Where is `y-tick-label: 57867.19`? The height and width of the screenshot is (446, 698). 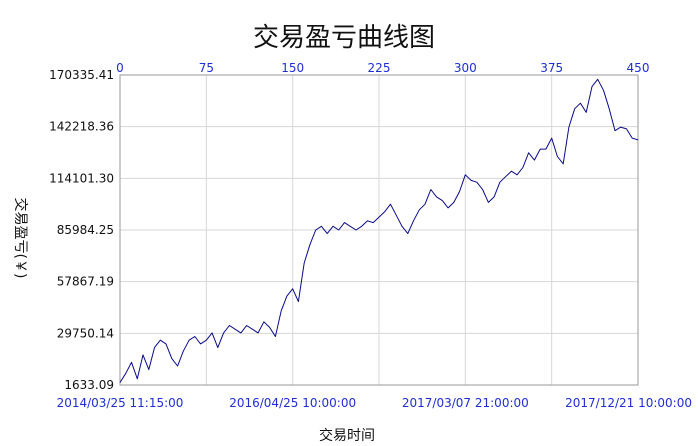
y-tick-label: 57867.19 is located at coordinates (85, 282).